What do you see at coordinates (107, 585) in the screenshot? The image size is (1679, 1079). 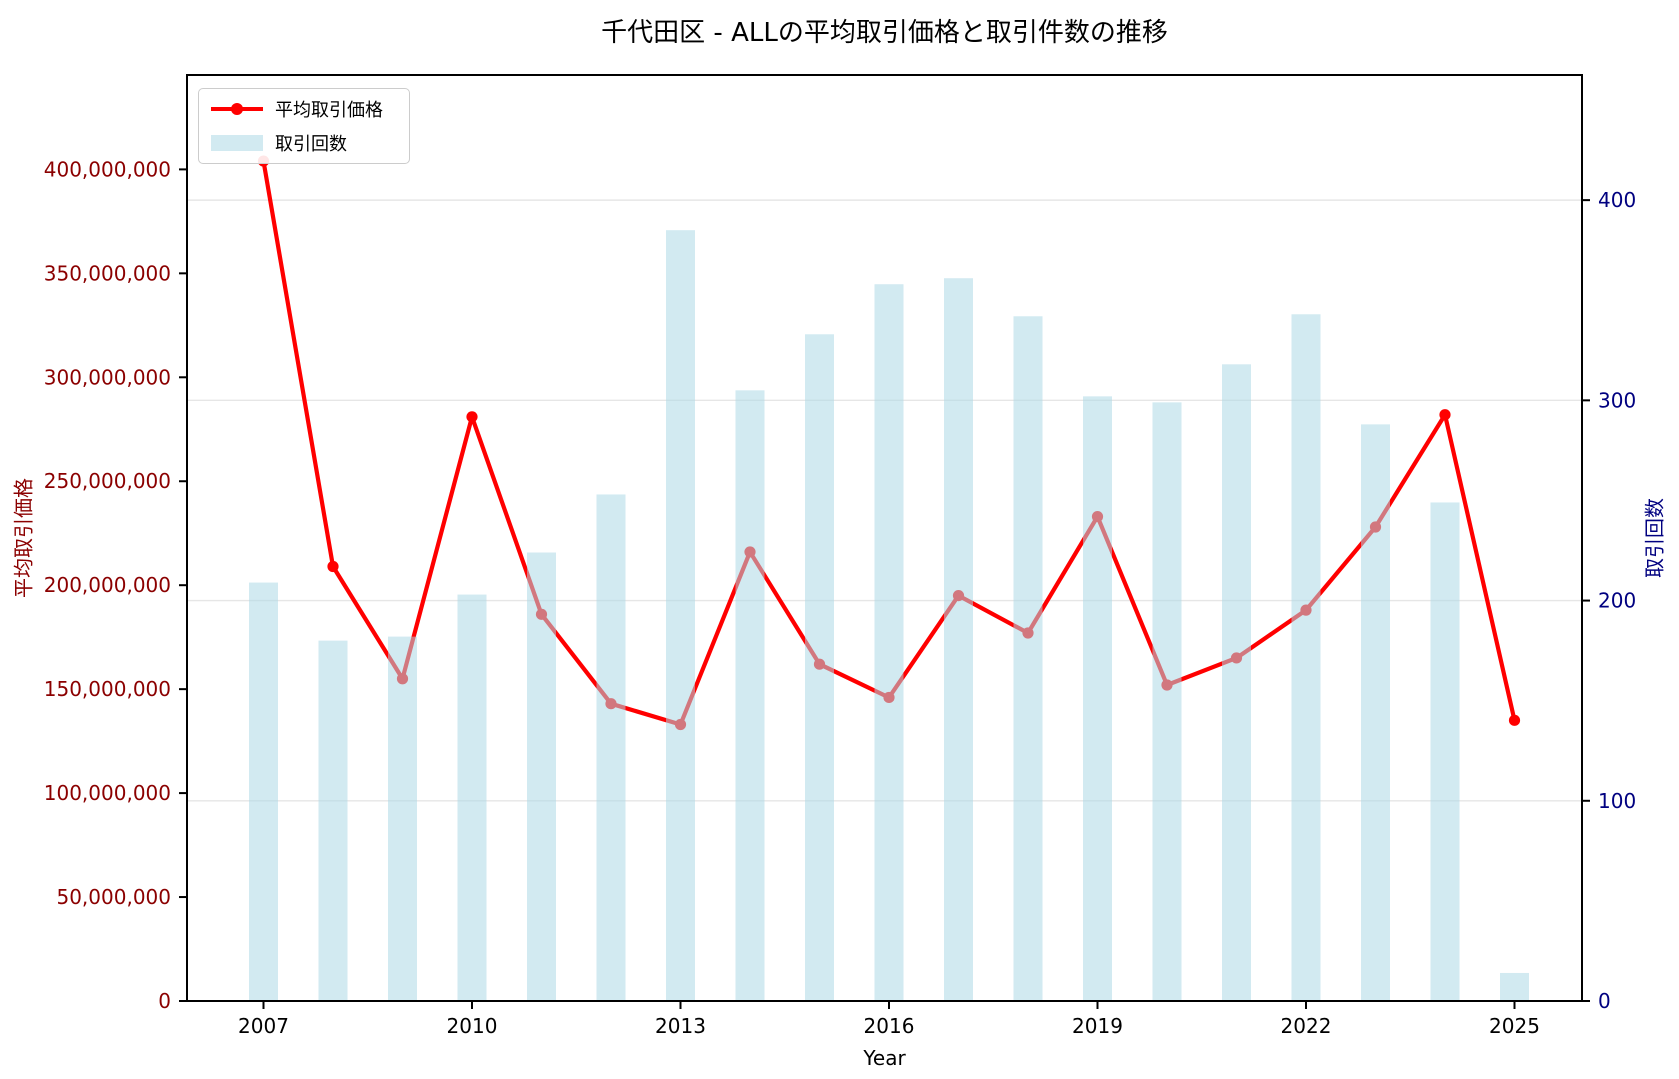 I see `y-left-tick-label: 200,000,000` at bounding box center [107, 585].